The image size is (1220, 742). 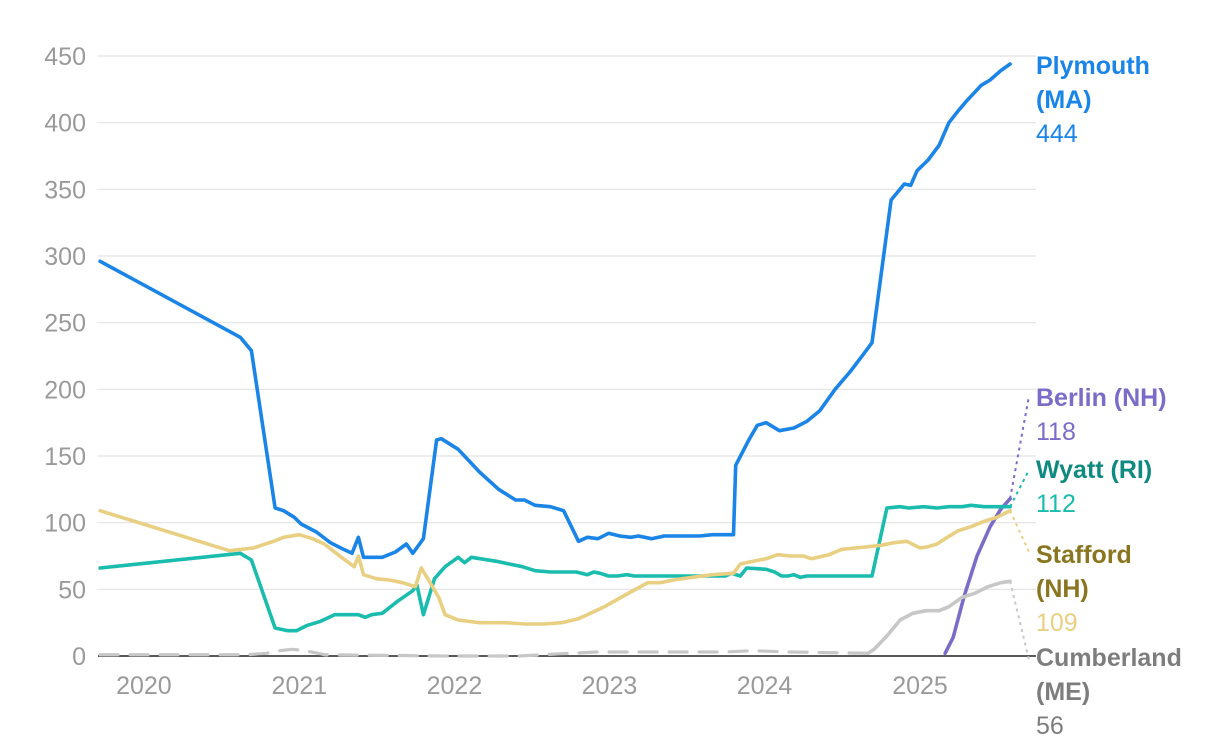 What do you see at coordinates (1101, 398) in the screenshot?
I see `series-label-berlin: Berlin (NH)` at bounding box center [1101, 398].